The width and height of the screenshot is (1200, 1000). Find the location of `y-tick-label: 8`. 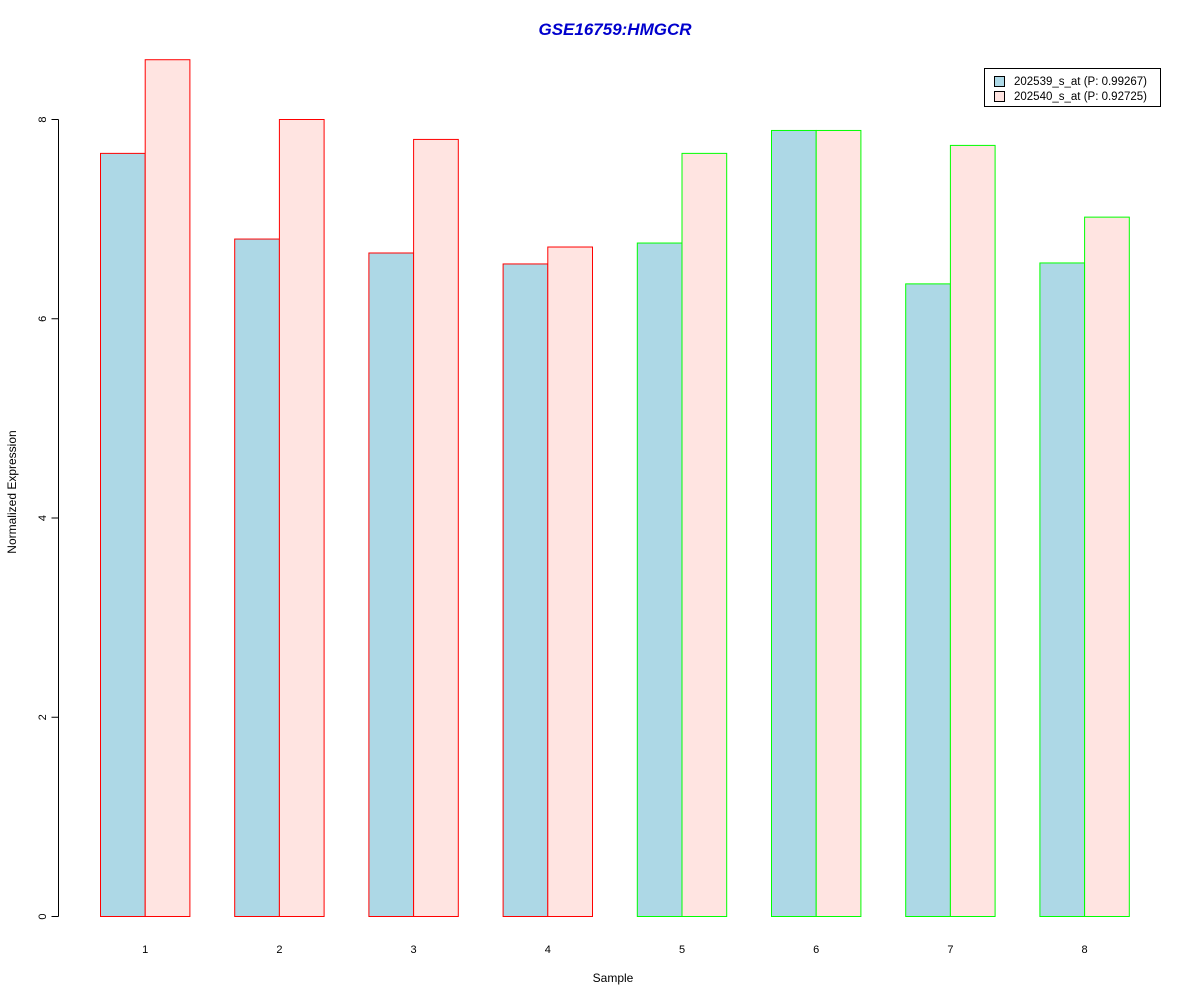

y-tick-label: 8 is located at coordinates (43, 119).